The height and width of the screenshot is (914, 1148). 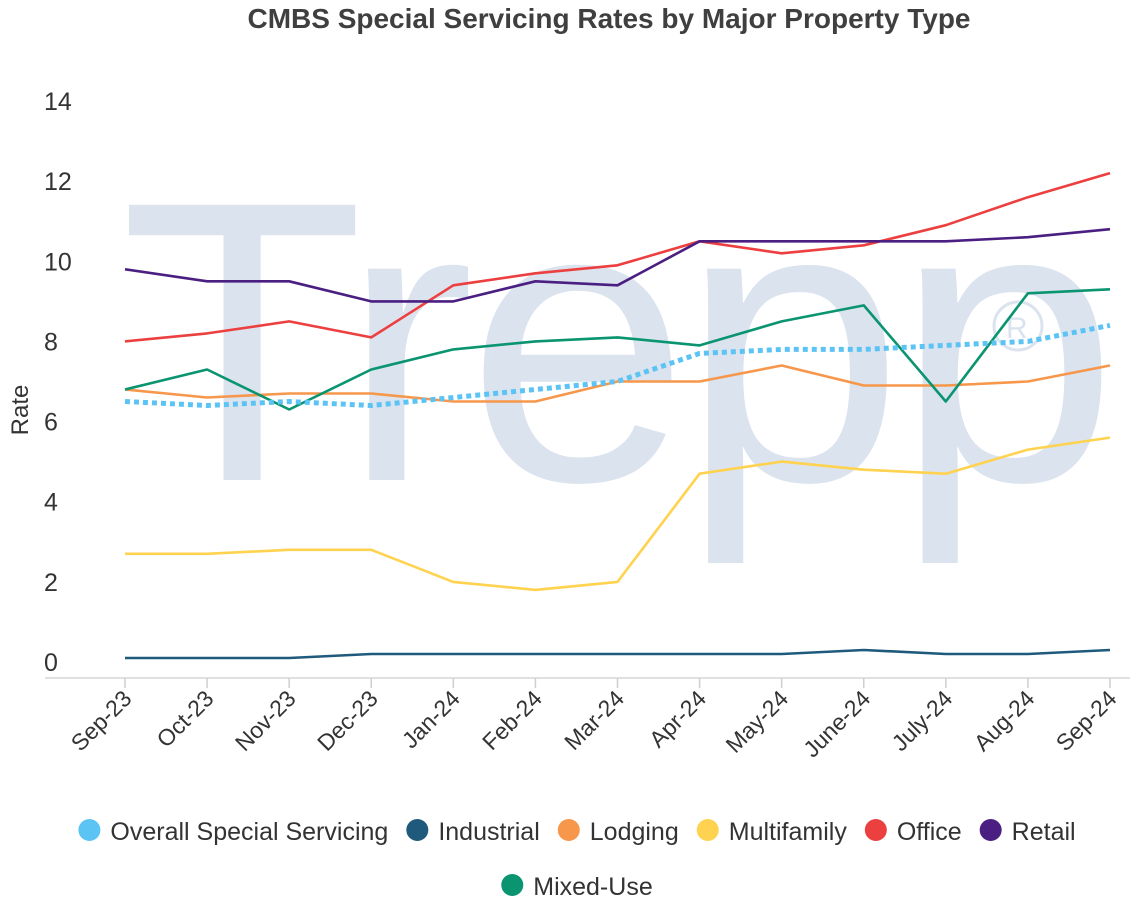 I want to click on legend-item-overall-special-servicing: Overall Special Servicing, so click(x=233, y=832).